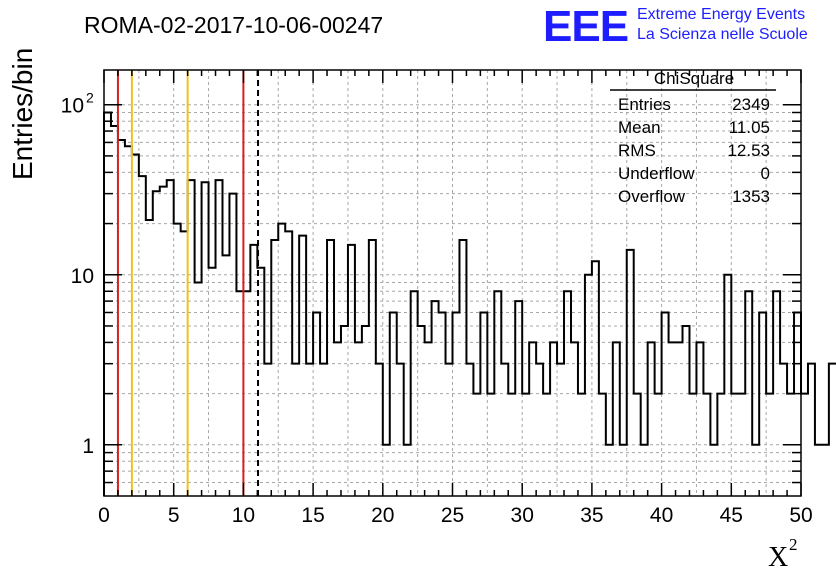 Image resolution: width=836 pixels, height=572 pixels. Describe the element at coordinates (522, 515) in the screenshot. I see `x-tick-label: 30` at that location.